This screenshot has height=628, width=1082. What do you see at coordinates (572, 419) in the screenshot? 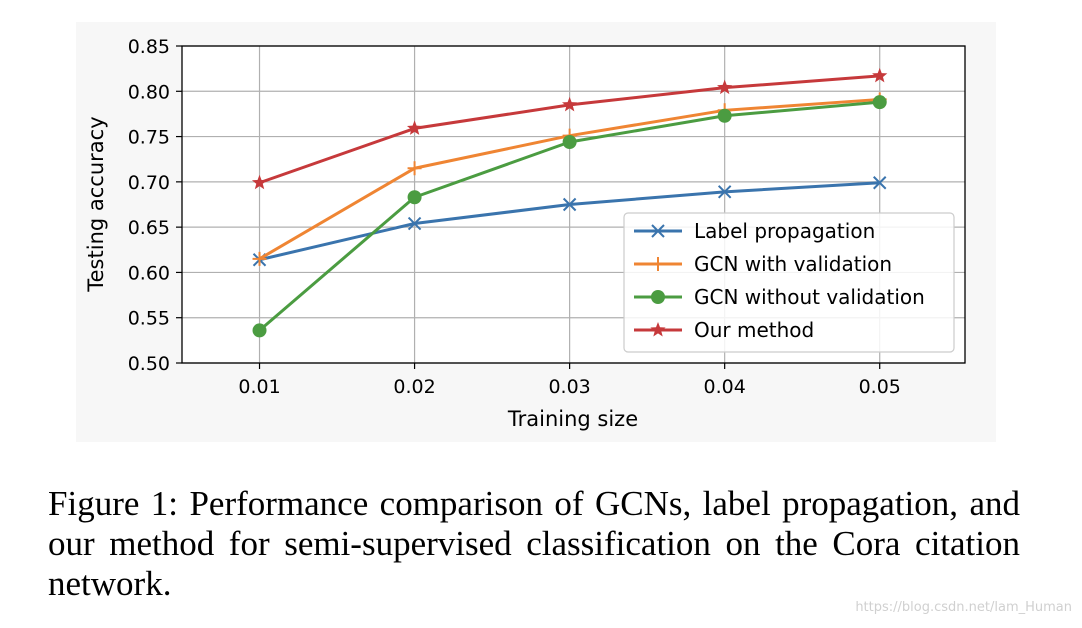
I see `x-axis-label: Training size` at bounding box center [572, 419].